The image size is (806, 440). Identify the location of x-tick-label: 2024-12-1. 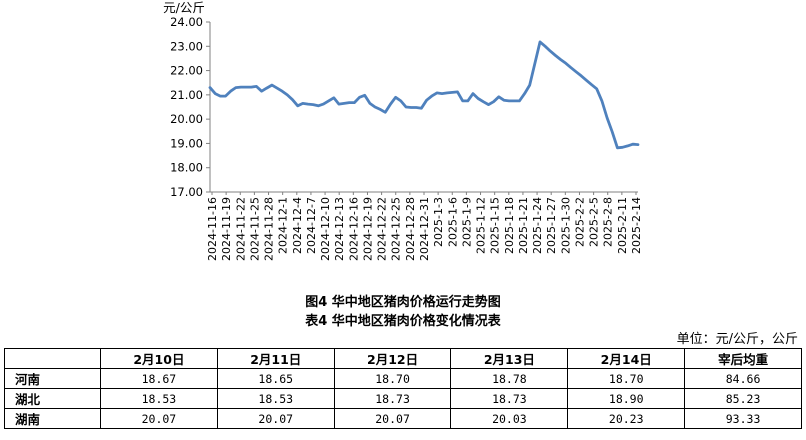
(283, 225).